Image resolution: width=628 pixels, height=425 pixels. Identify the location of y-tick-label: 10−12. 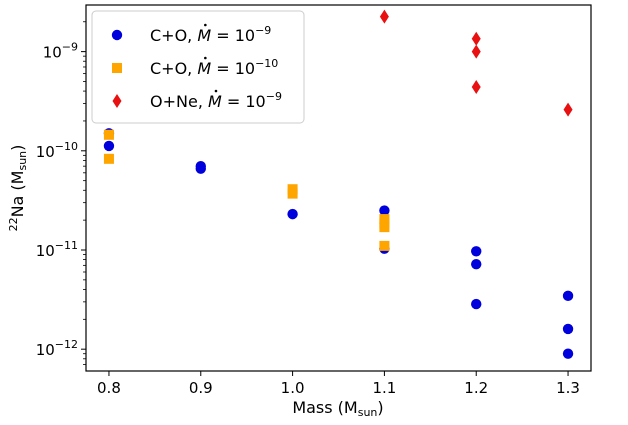
(57, 348).